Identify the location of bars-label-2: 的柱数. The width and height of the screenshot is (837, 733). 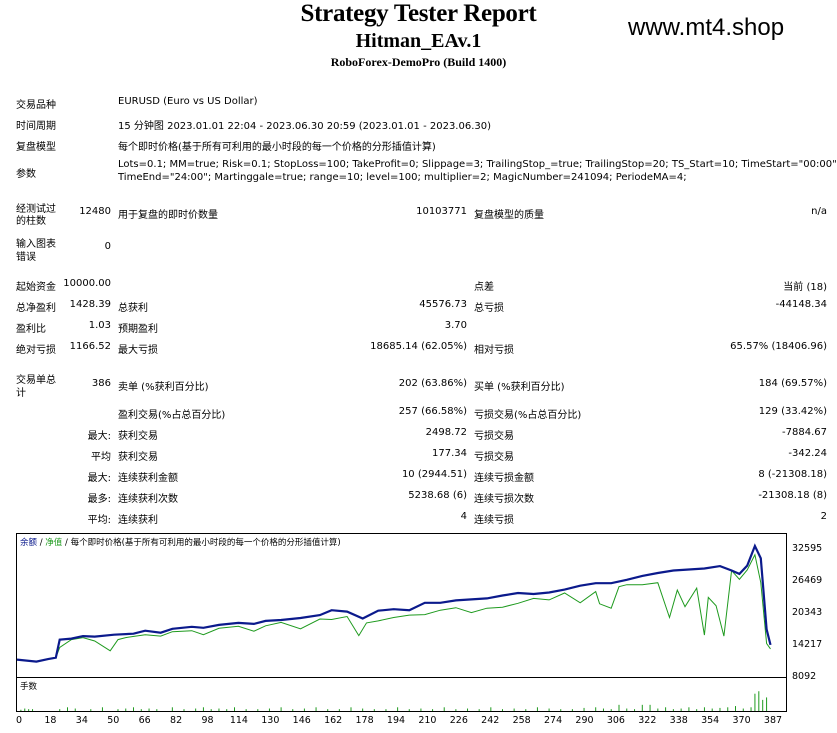
(31, 221).